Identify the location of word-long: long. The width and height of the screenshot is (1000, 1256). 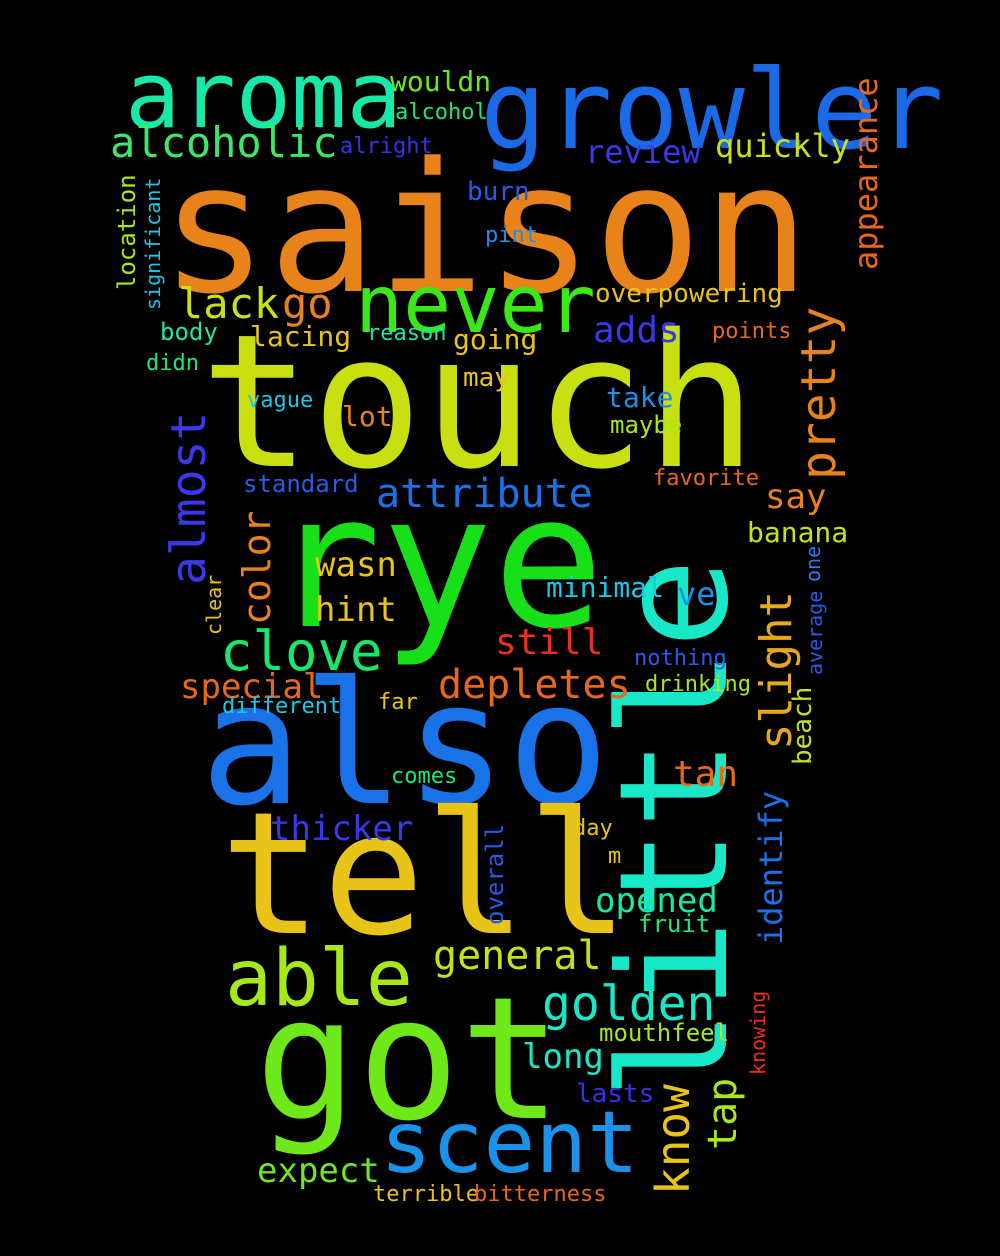
(563, 1057).